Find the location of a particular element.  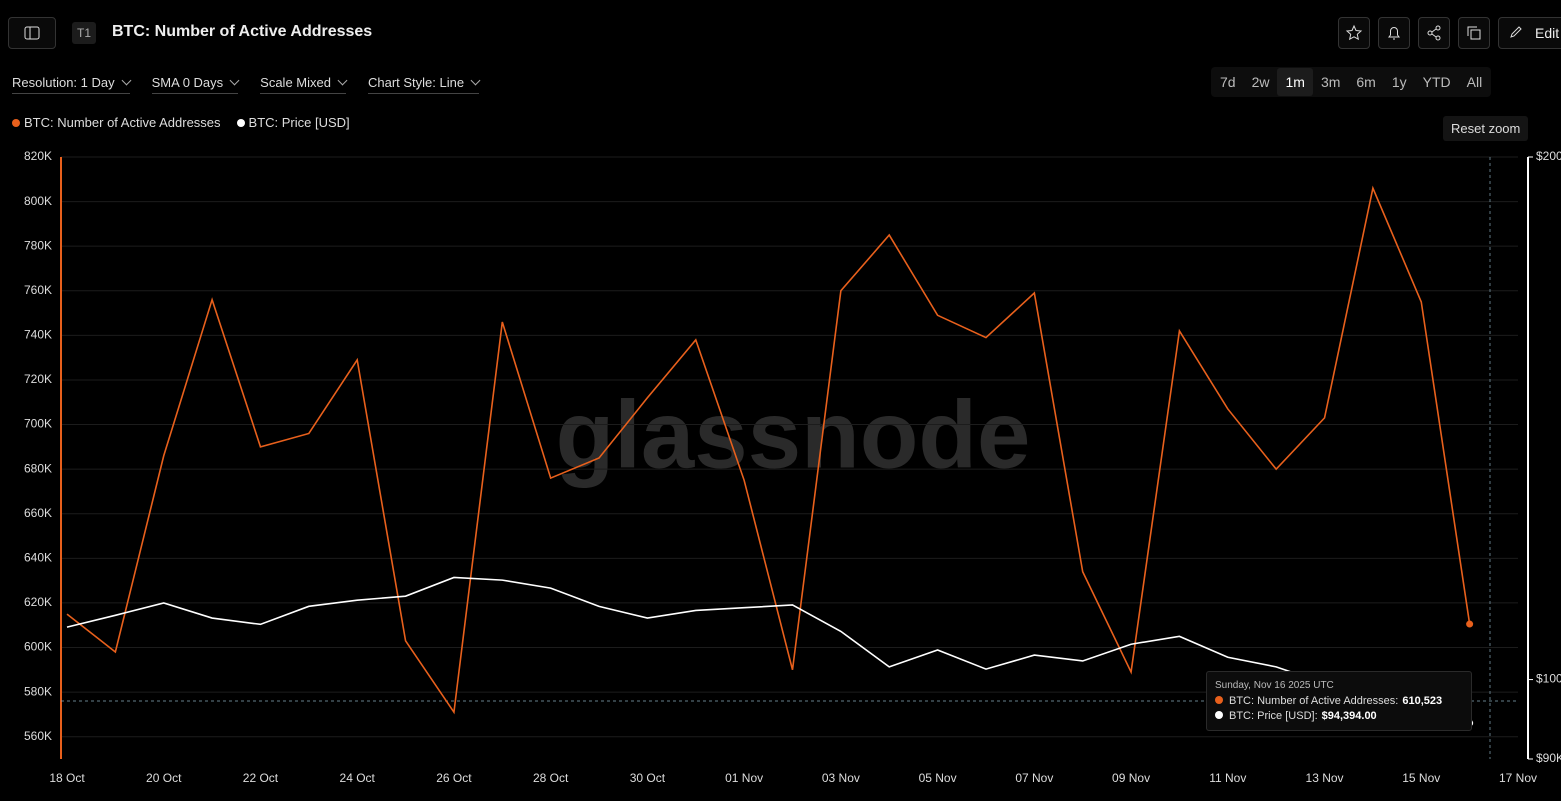

legend-label: BTC: Number of Active Addresses is located at coordinates (122, 122).